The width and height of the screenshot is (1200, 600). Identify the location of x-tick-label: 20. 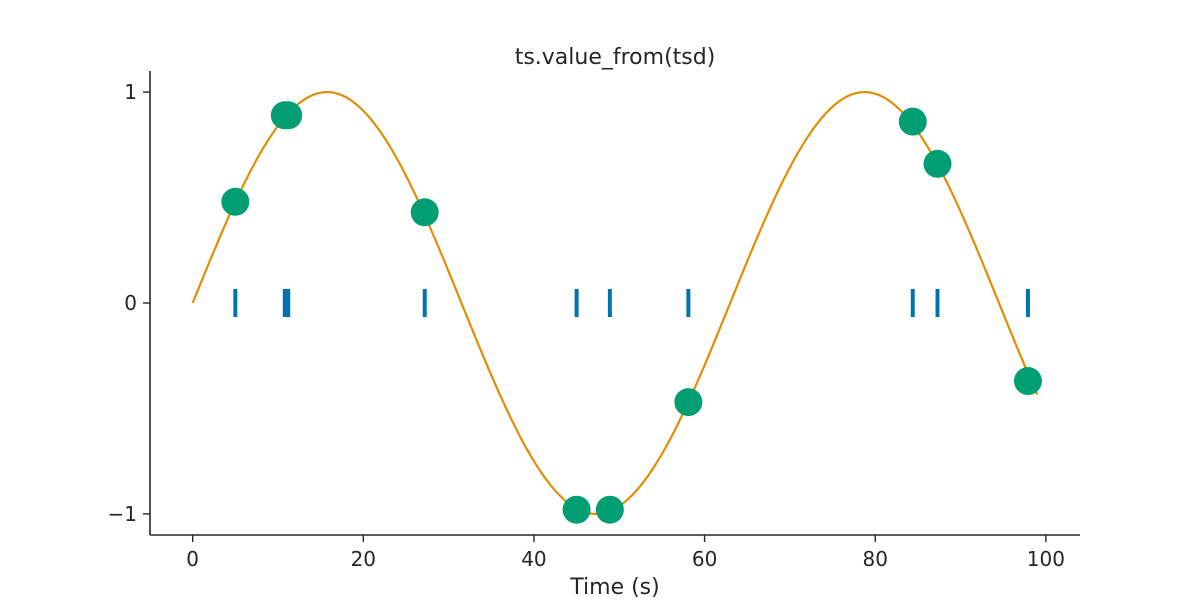
(363, 559).